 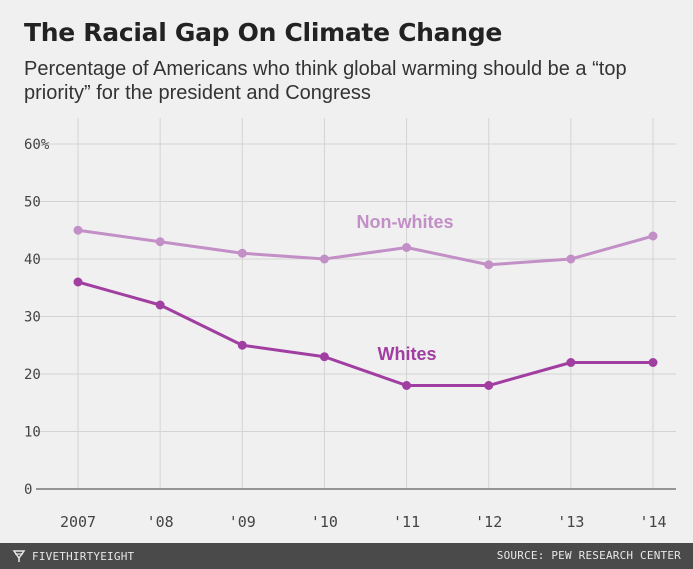 What do you see at coordinates (488, 522) in the screenshot?
I see `x-tick-label: '12` at bounding box center [488, 522].